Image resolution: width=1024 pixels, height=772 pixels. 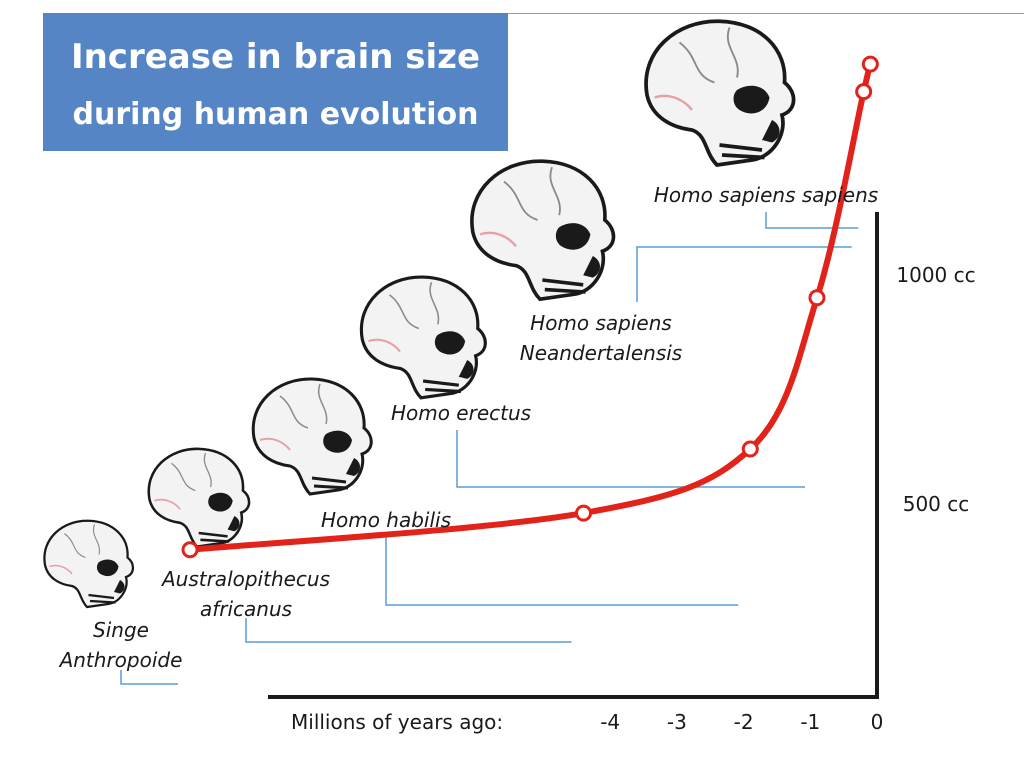 I want to click on species-label-1: Australopithecus africanus, so click(x=245, y=594).